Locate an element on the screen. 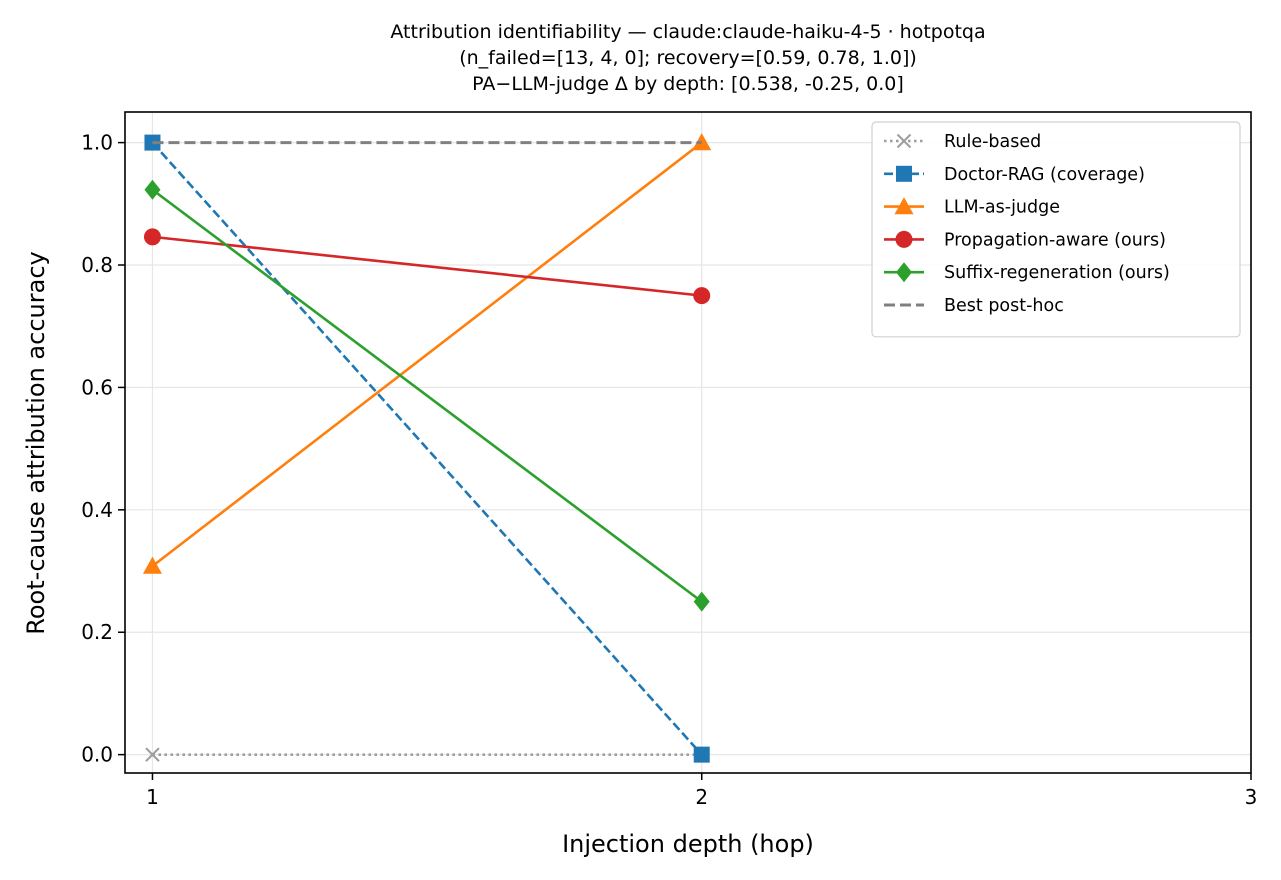 The width and height of the screenshot is (1281, 880). y-tick-label: 1.0 is located at coordinates (97, 143).